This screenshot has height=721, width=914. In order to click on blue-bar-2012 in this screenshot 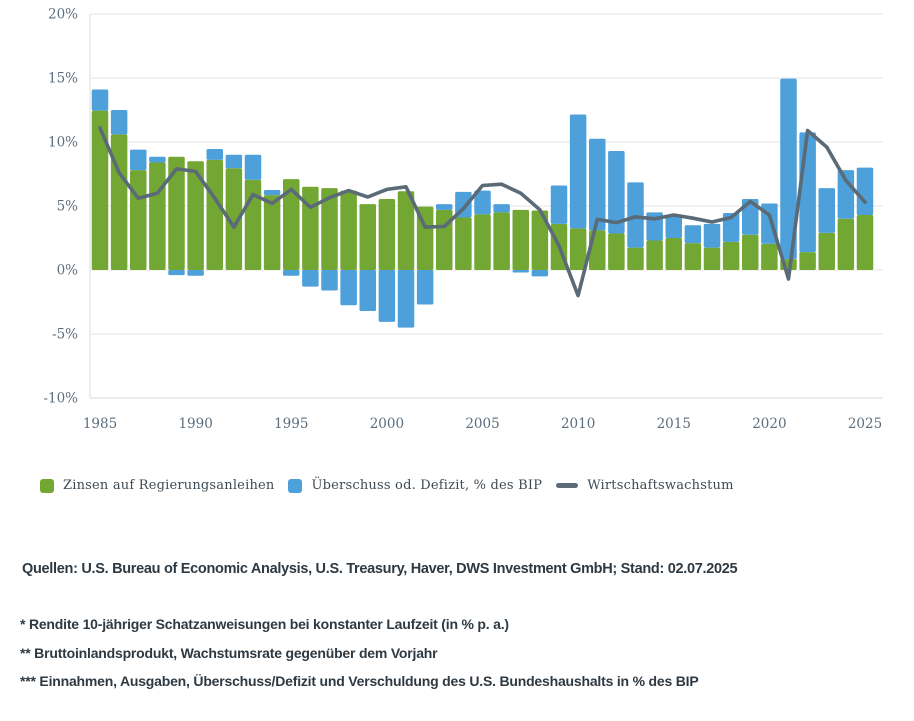, I will do `click(616, 192)`.